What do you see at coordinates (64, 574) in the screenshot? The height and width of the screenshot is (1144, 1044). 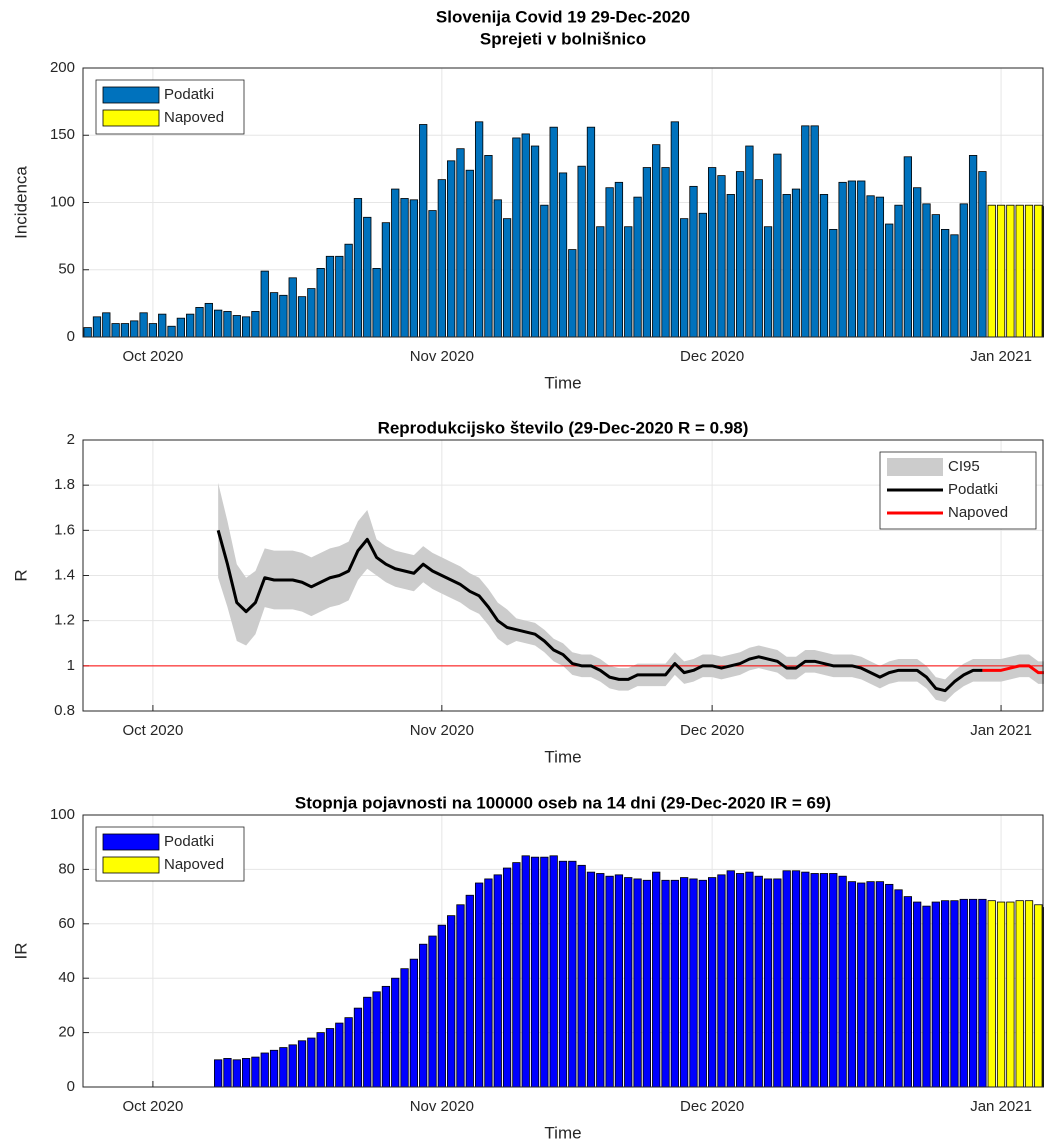 I see `y-tick-label: 1.4` at bounding box center [64, 574].